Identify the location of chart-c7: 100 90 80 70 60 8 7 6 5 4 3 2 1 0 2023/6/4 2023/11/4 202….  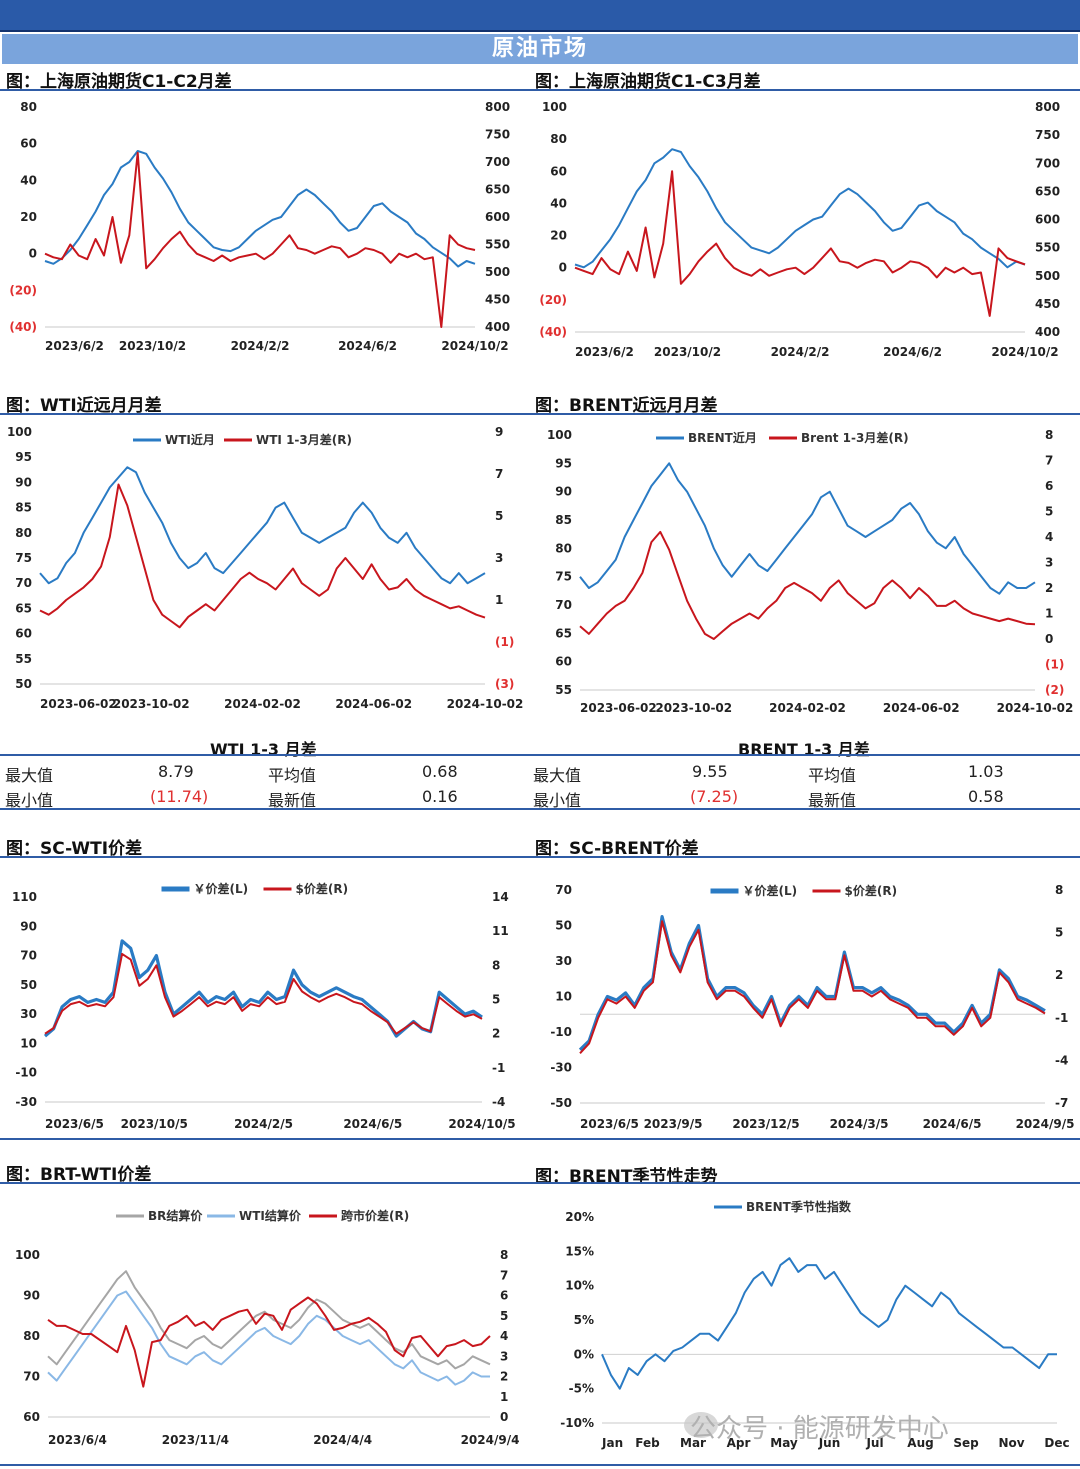
(267, 1327).